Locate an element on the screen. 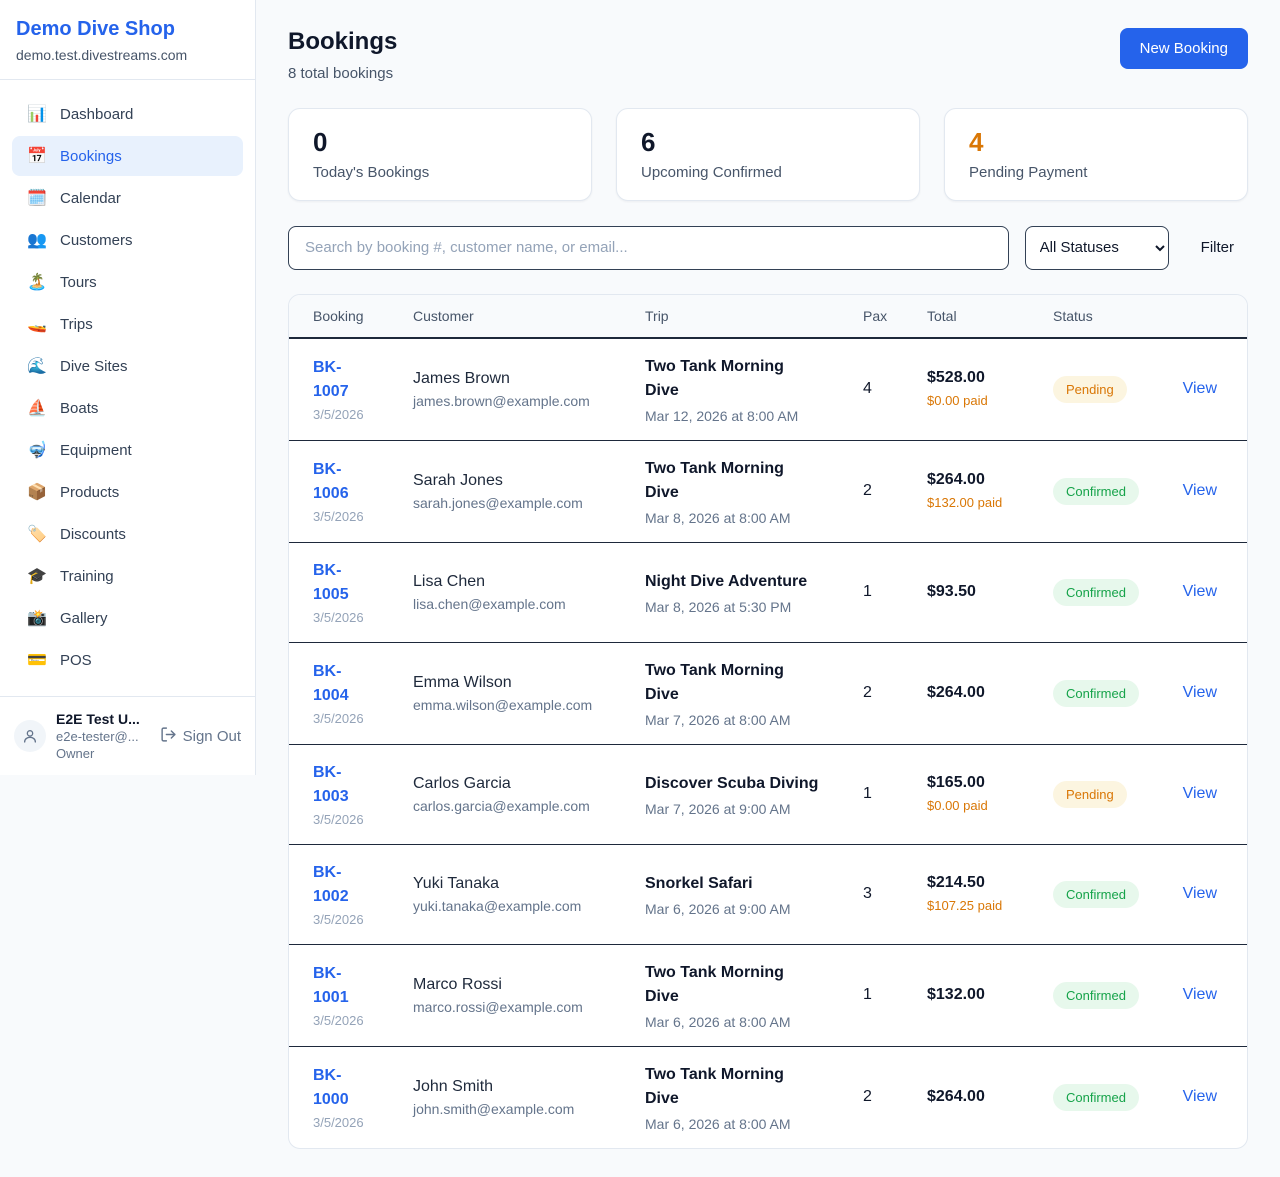 The width and height of the screenshot is (1280, 1177). total-amount: $165.00 is located at coordinates (956, 782).